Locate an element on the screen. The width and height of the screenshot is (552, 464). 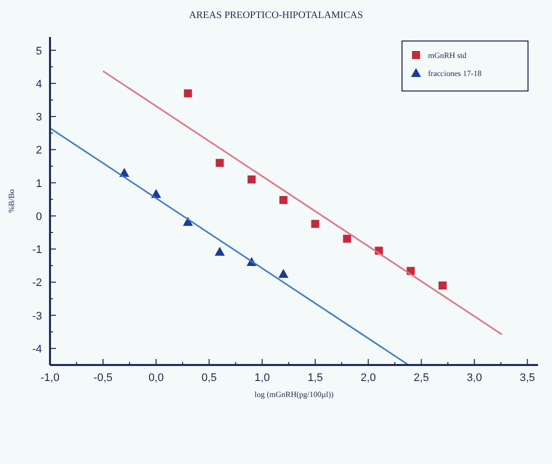
x-tick-label: 0,5 is located at coordinates (209, 378).